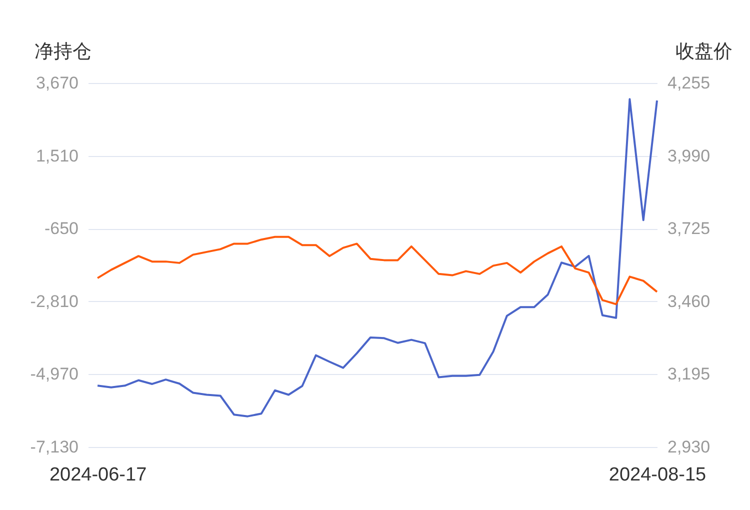 The height and width of the screenshot is (510, 750). I want to click on y-tick-label: 3,670, so click(57, 83).